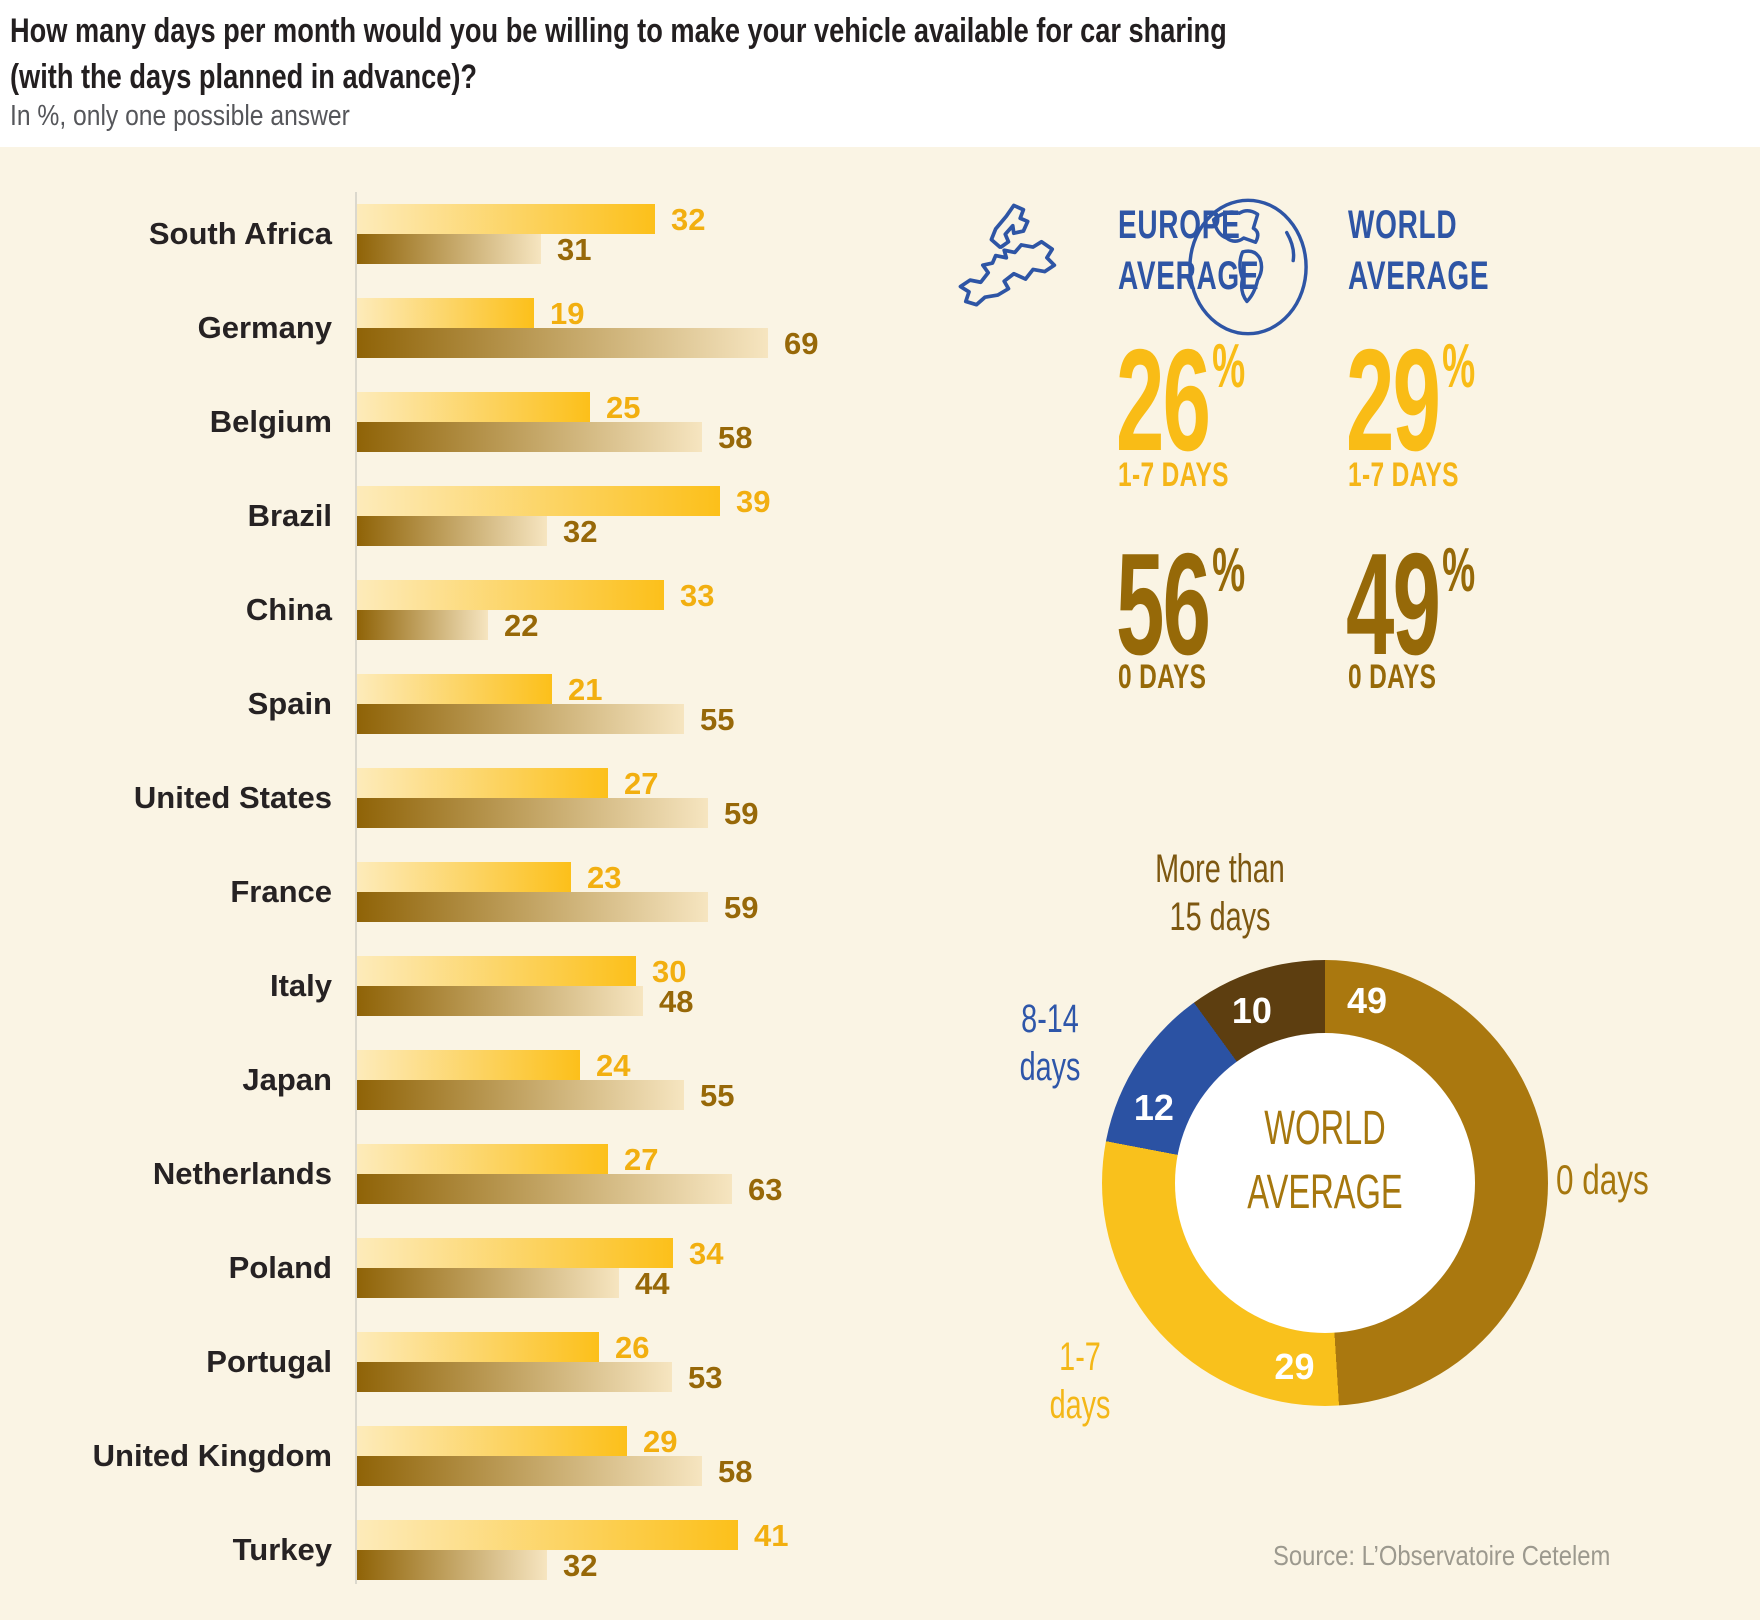 This screenshot has width=1760, height=1620. I want to click on europe-0-days-label: 0 DAYS, so click(1162, 677).